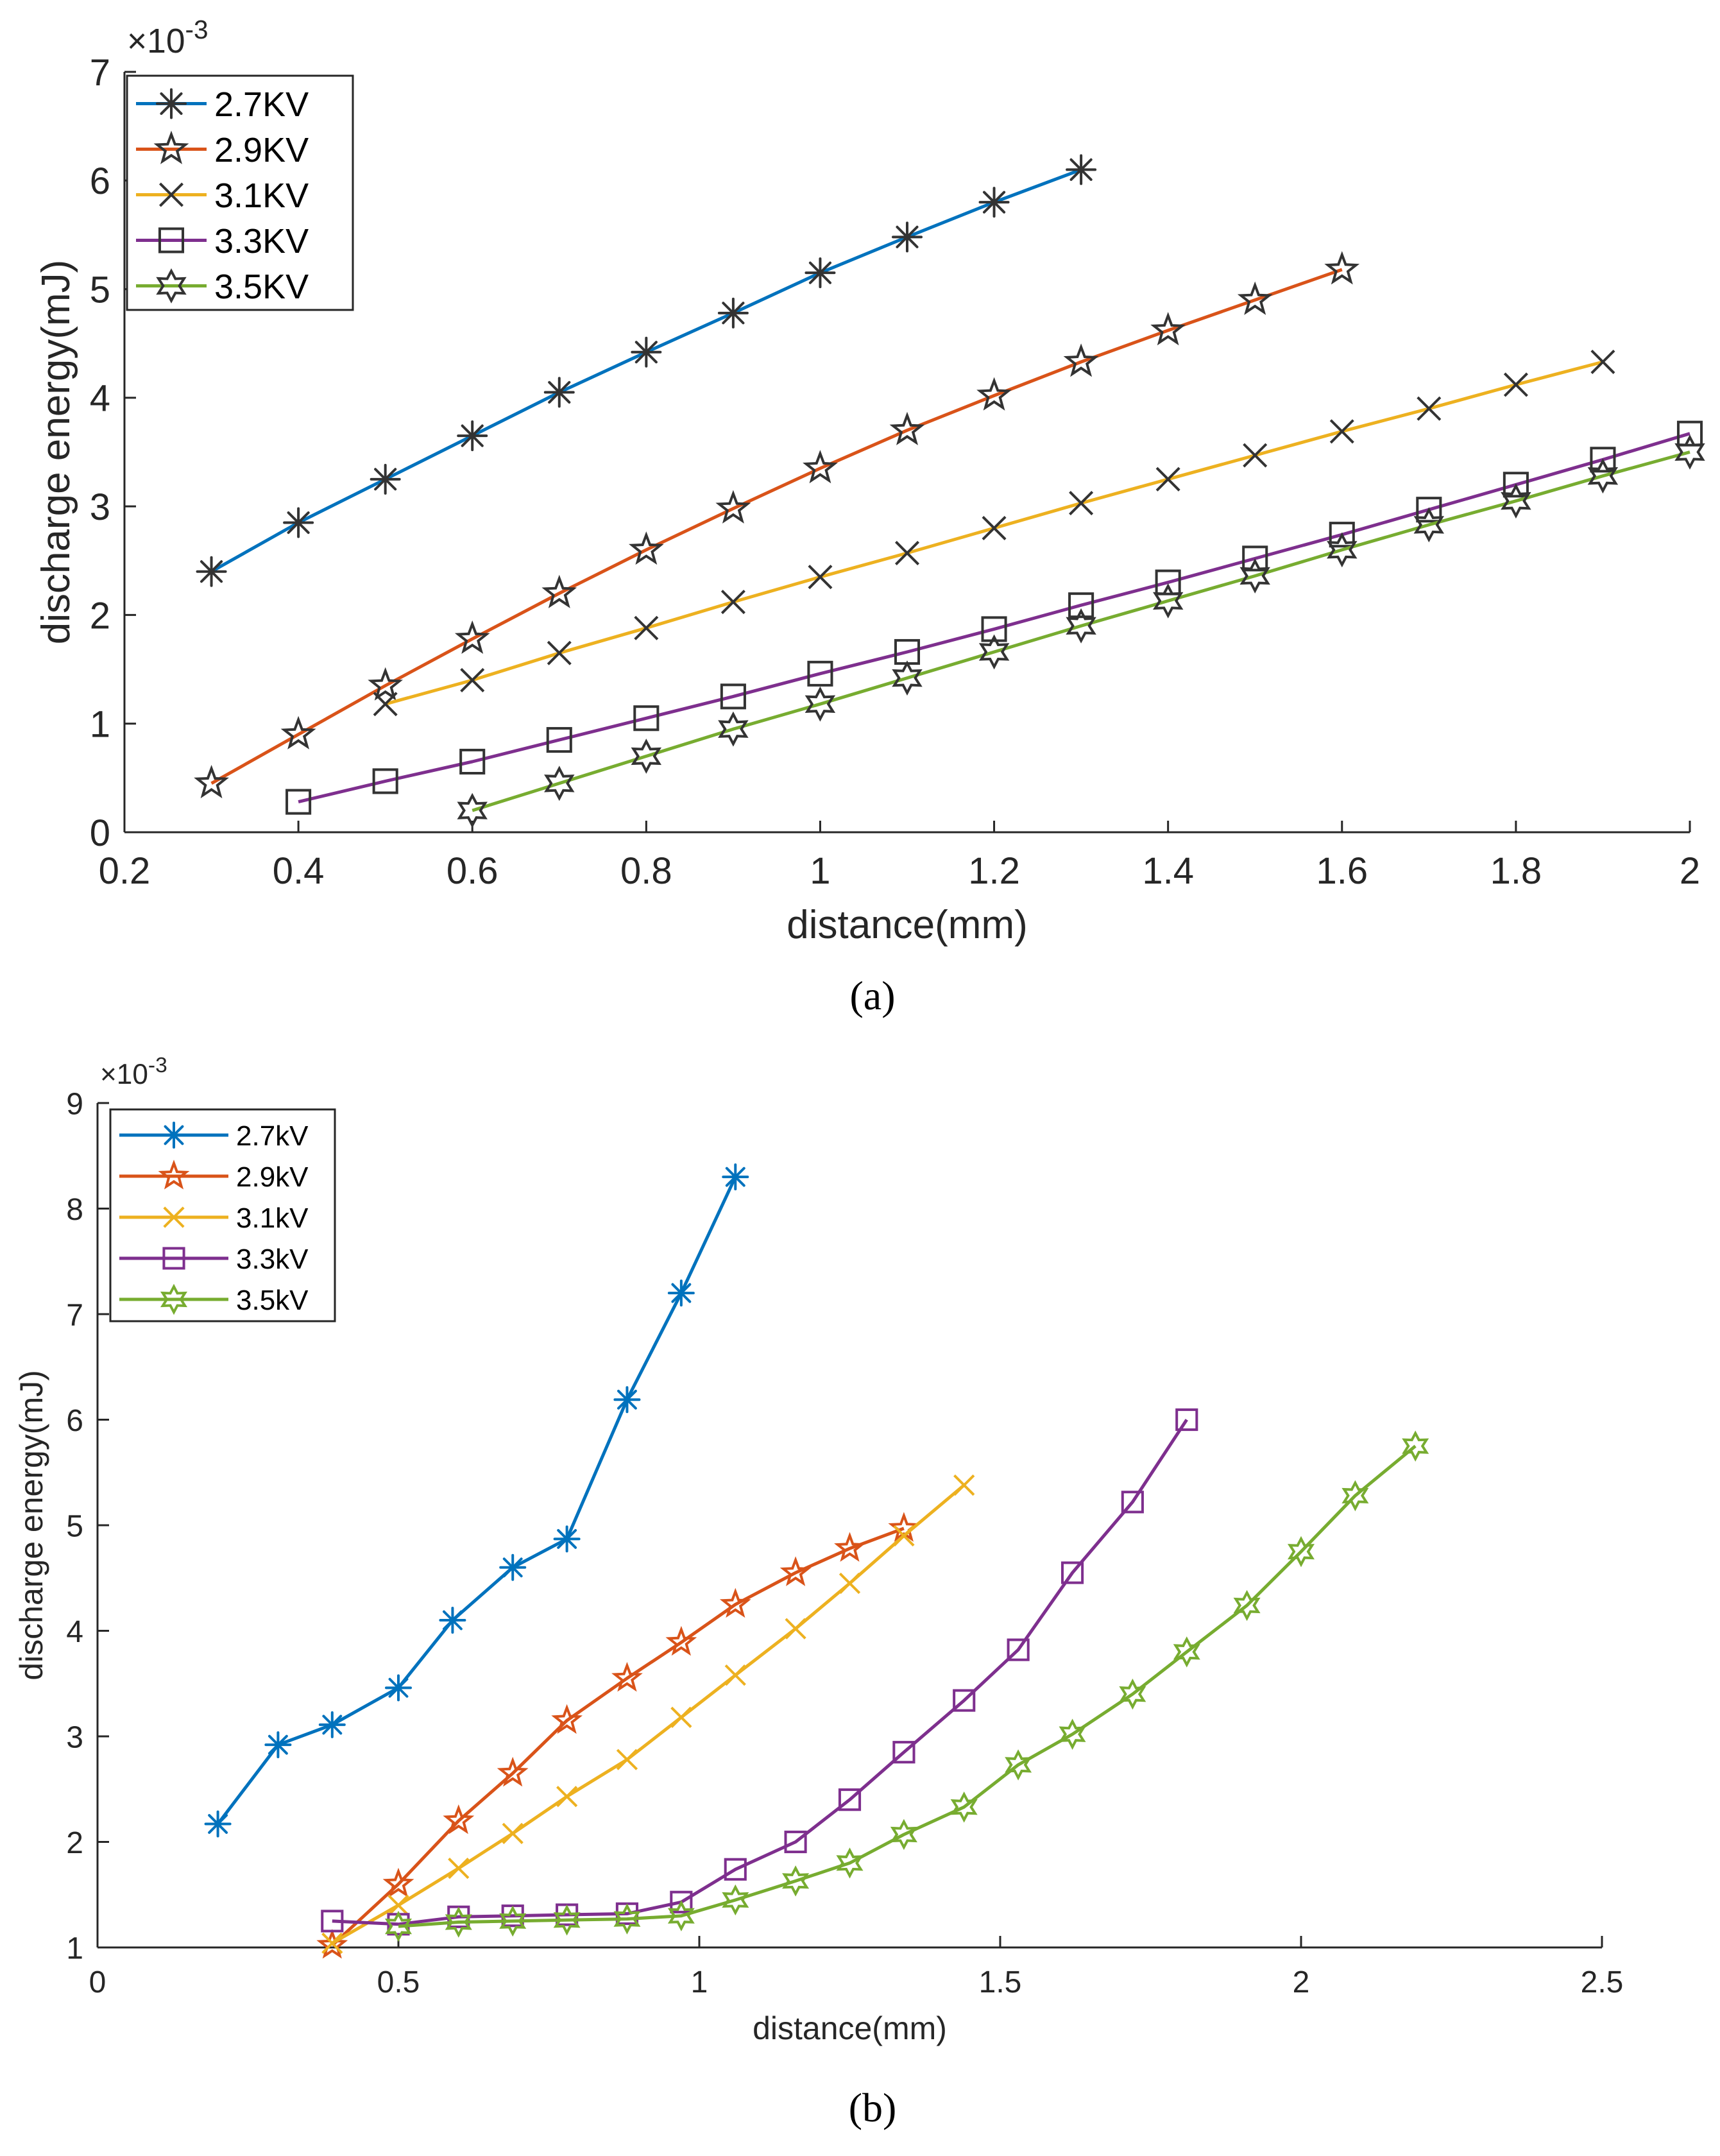 Image resolution: width=1720 pixels, height=2156 pixels. I want to click on legend-label: 3.5kV, so click(272, 1301).